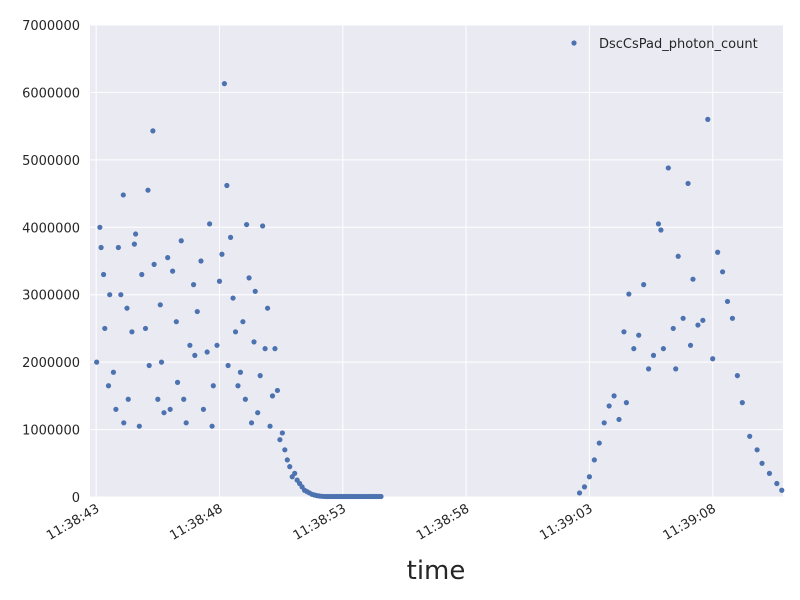 The image size is (800, 600). Describe the element at coordinates (51, 363) in the screenshot. I see `y-tick-label: 2000000` at that location.